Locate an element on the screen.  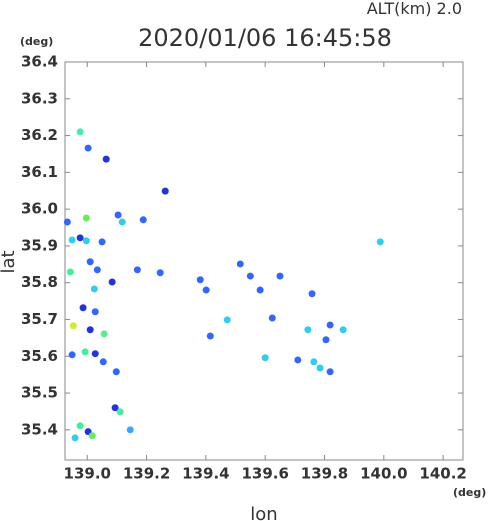
y-tick-label: 35.8 is located at coordinates (39, 282).